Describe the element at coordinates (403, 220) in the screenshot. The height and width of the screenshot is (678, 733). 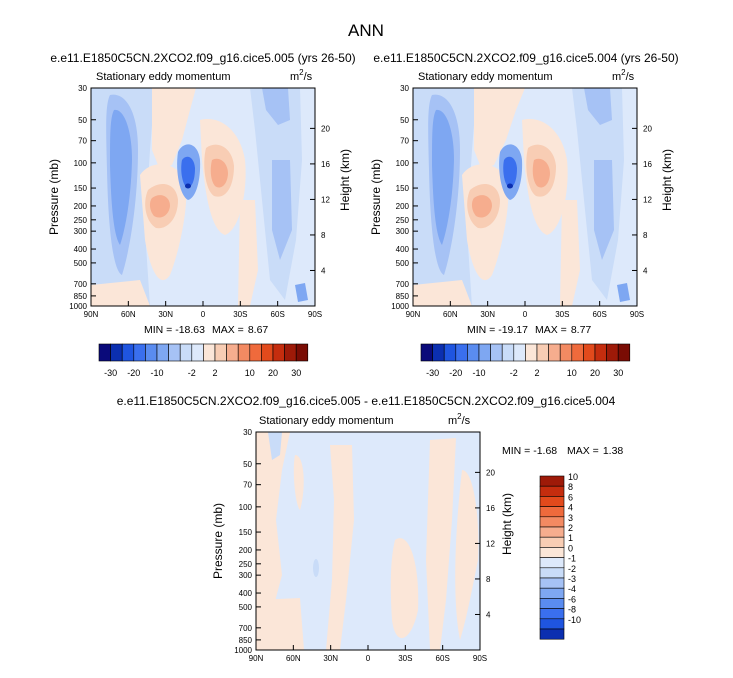
I see `y-tick-label: 250` at that location.